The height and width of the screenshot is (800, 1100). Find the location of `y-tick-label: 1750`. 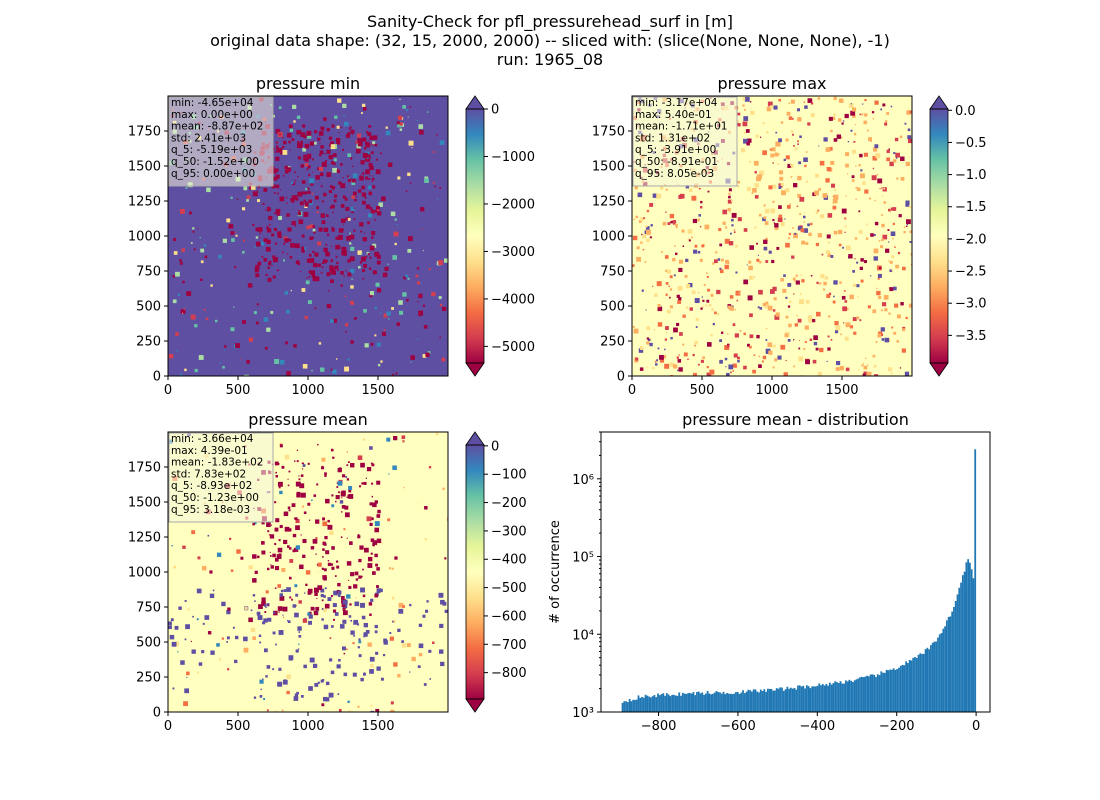

y-tick-label: 1750 is located at coordinates (608, 132).